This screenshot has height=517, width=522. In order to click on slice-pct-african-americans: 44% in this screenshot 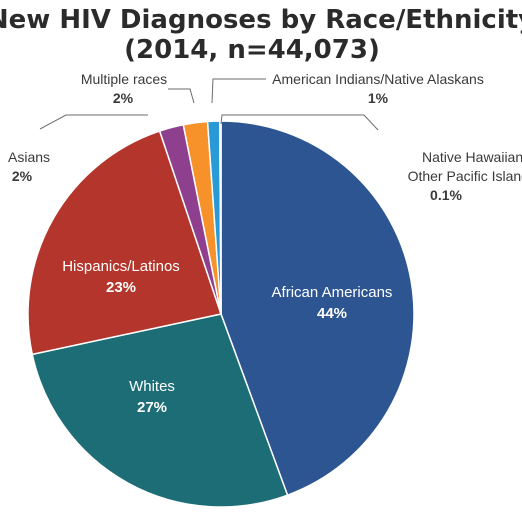, I will do `click(332, 313)`.